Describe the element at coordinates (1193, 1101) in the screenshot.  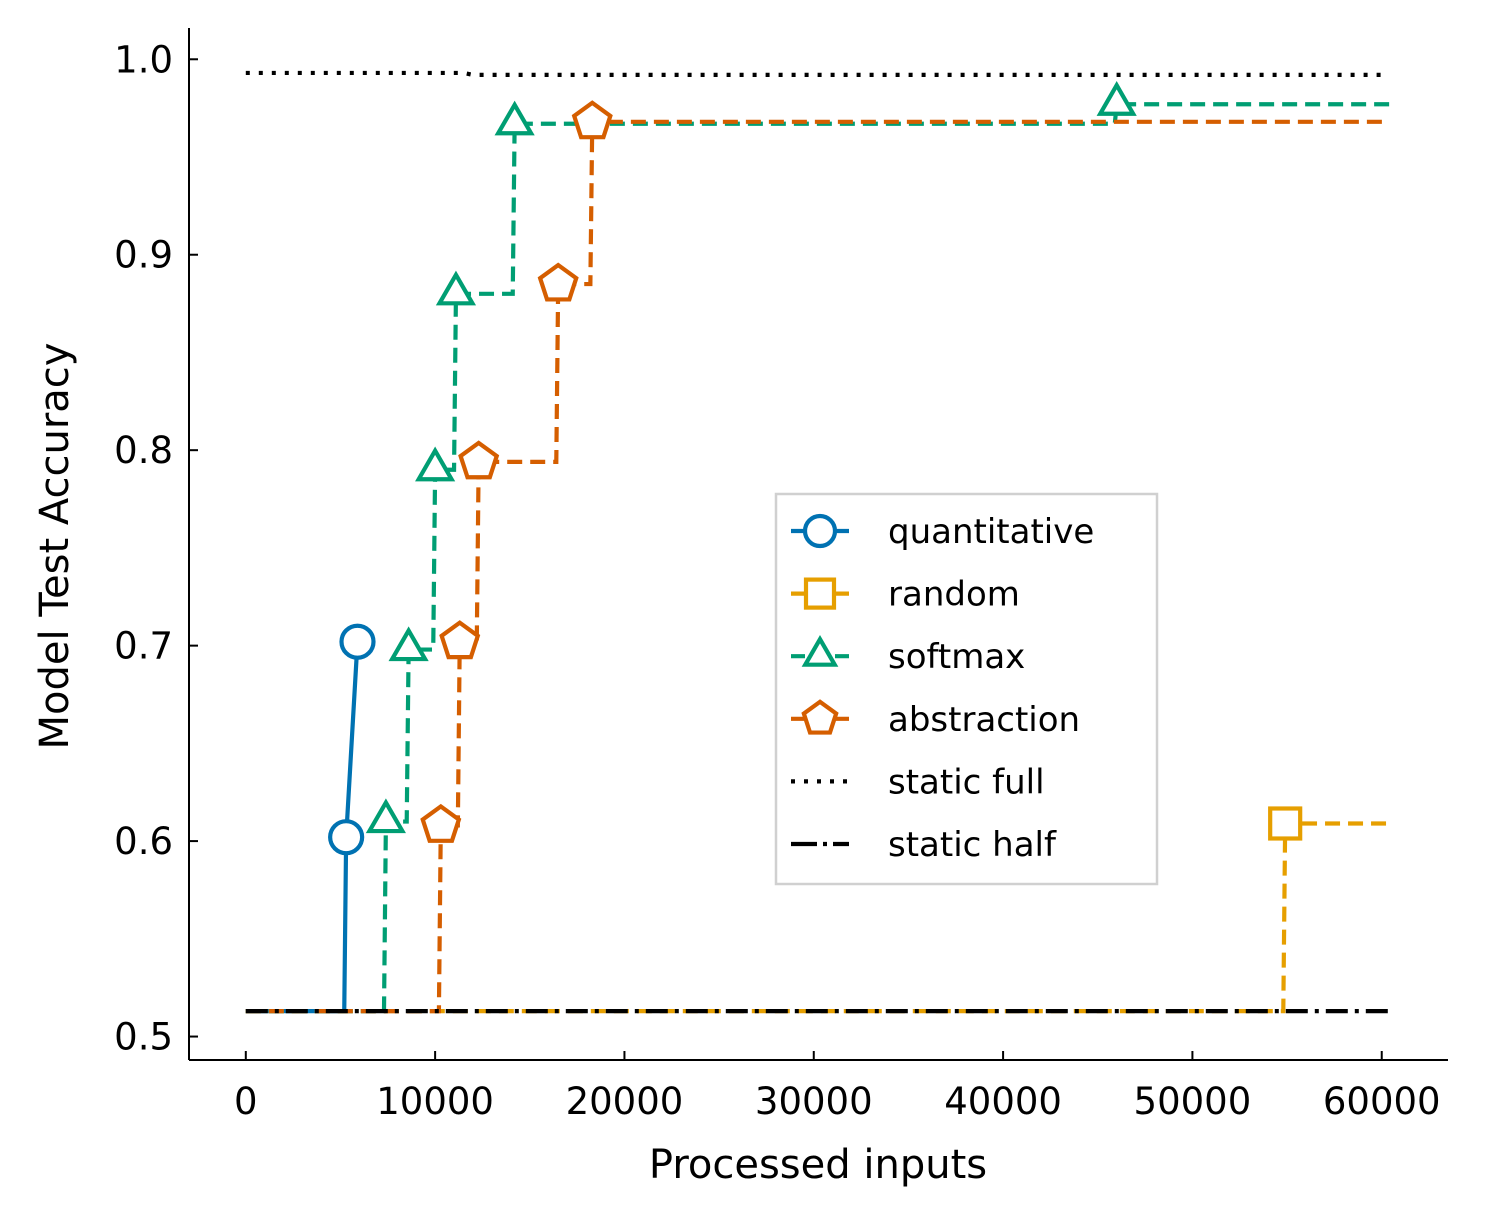
I see `x-tick-label: 50000` at that location.